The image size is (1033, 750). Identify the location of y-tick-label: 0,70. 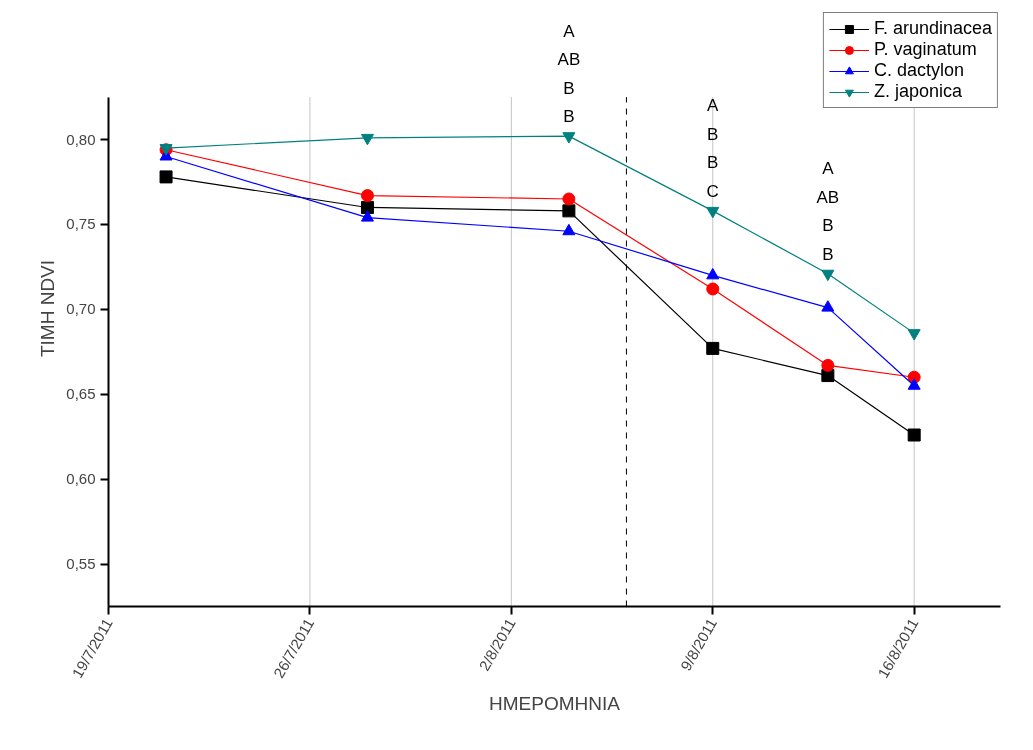
(81, 309).